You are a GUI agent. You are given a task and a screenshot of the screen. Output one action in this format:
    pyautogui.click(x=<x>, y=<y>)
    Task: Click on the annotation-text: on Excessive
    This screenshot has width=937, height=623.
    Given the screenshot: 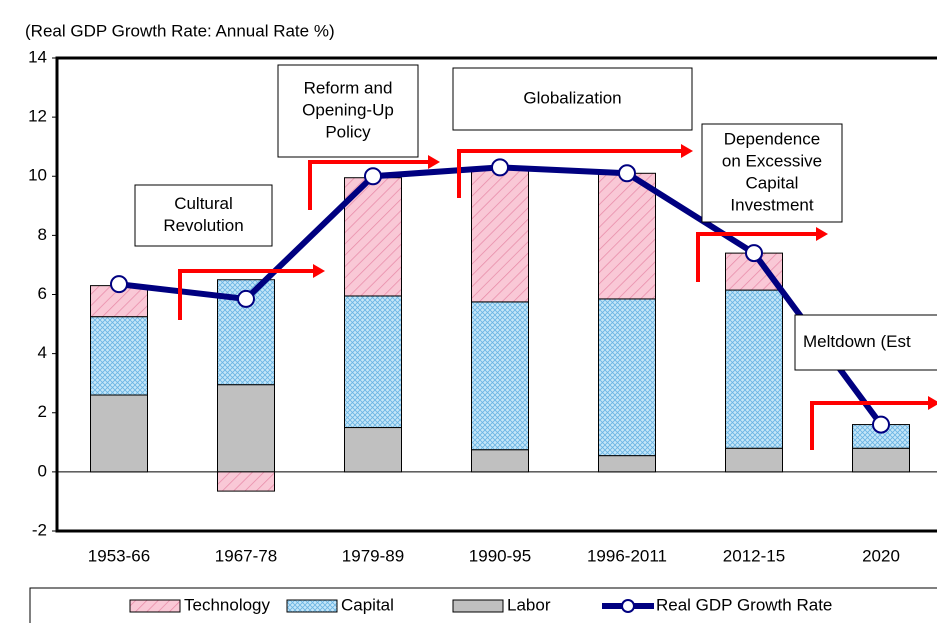 What is the action you would take?
    pyautogui.click(x=772, y=160)
    